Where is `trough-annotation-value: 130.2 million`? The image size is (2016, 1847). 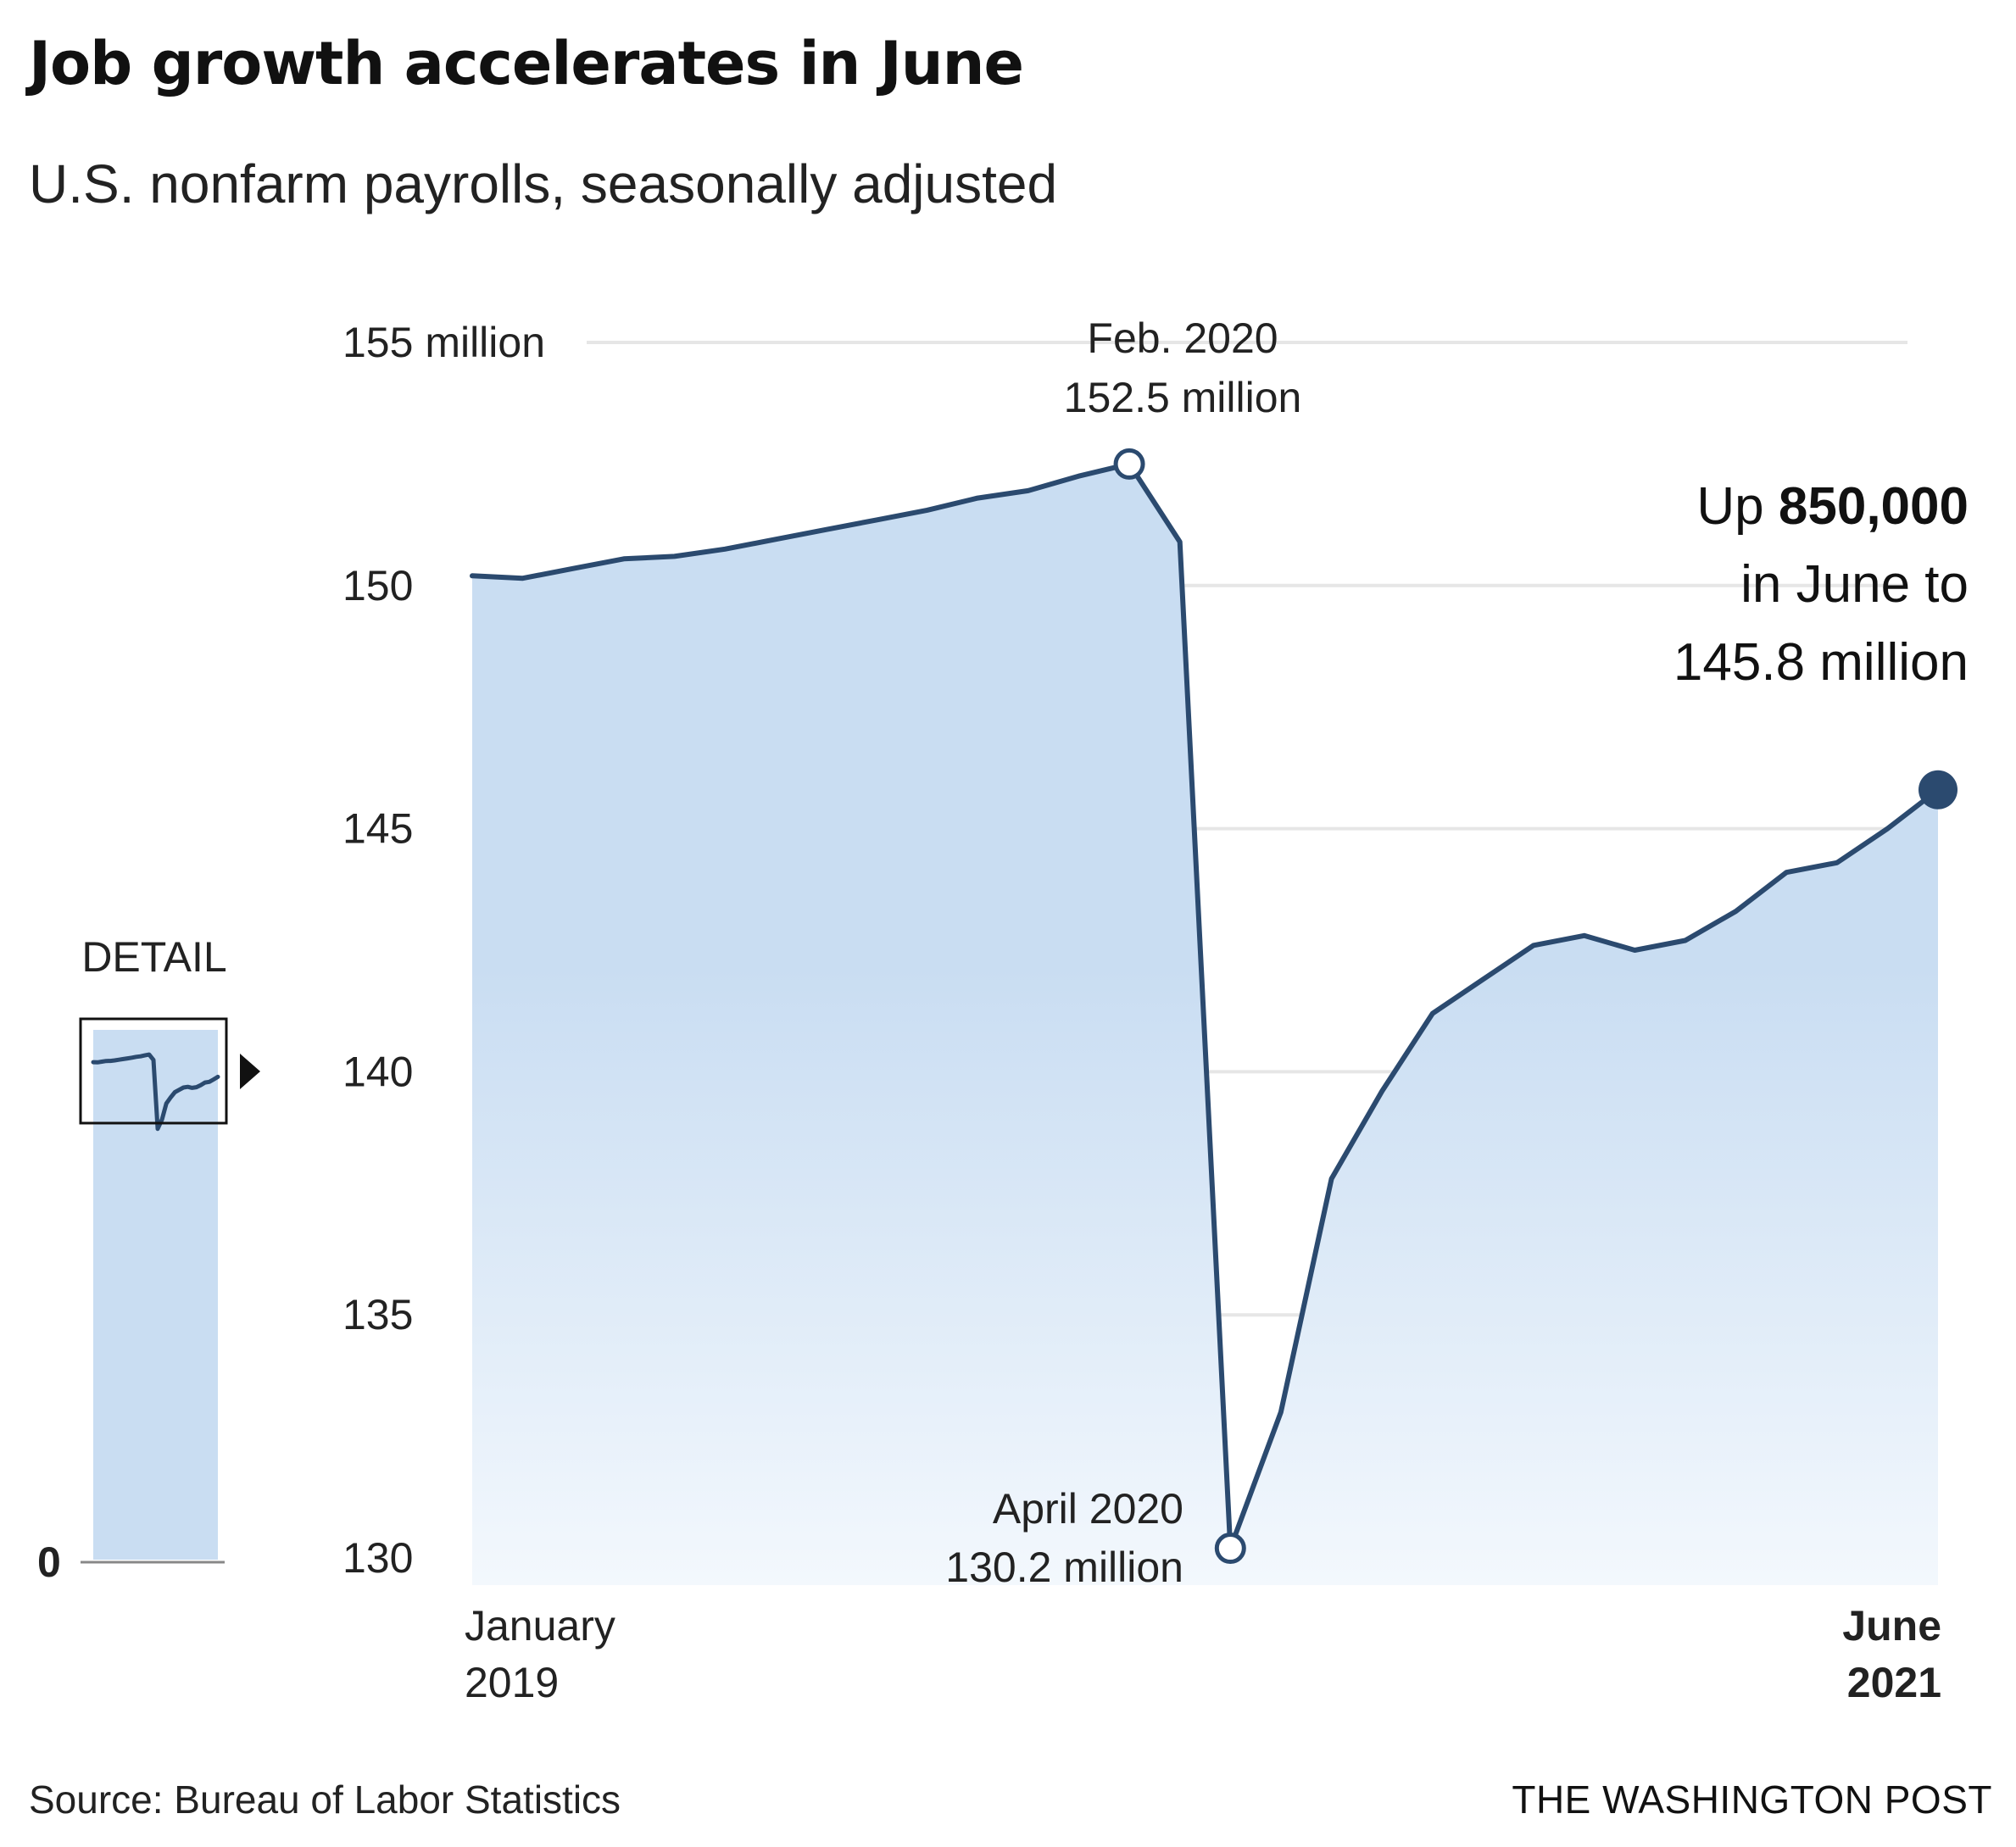 trough-annotation-value: 130.2 million is located at coordinates (1064, 1568).